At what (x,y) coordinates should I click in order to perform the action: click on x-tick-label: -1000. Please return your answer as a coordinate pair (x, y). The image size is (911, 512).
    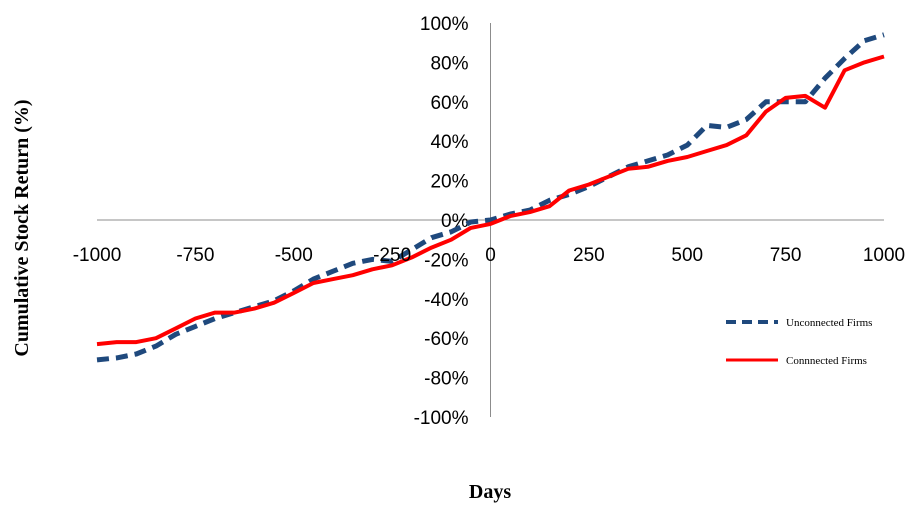
    Looking at the image, I should click on (97, 255).